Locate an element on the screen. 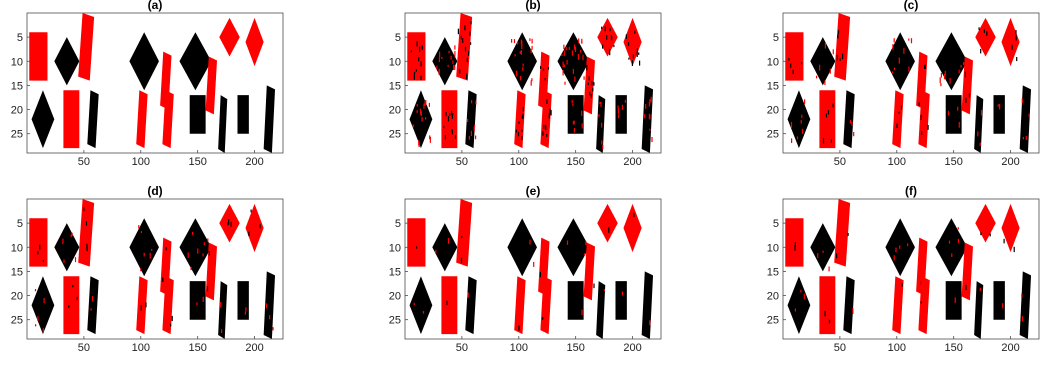  x-tick-label: 100 is located at coordinates (519, 348).